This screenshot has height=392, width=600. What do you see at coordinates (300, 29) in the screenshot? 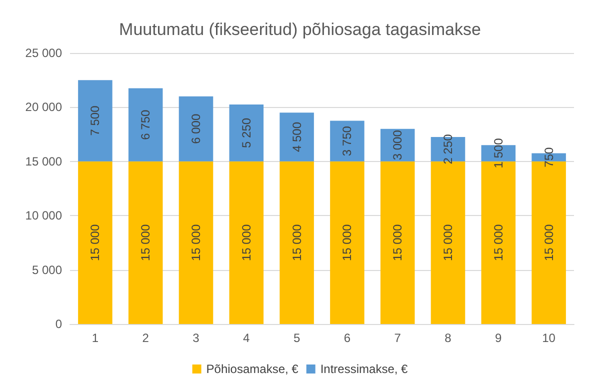
I see `chart-title: Muutumatu (fikseeritud) põhiosaga tagasimakse` at bounding box center [300, 29].